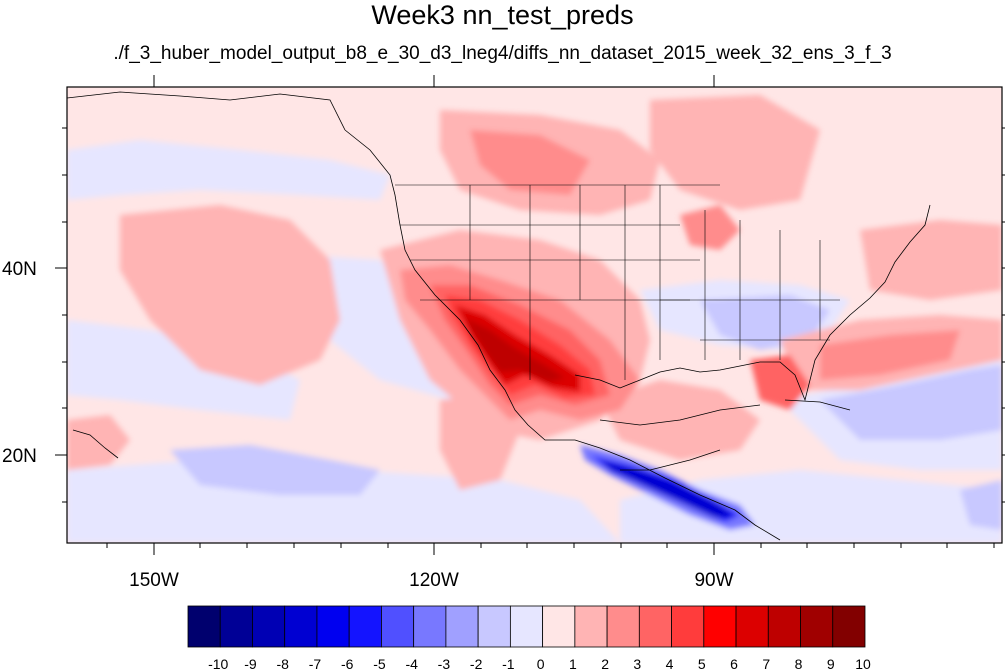 This screenshot has width=1005, height=672. Describe the element at coordinates (19, 269) in the screenshot. I see `lat-label-40n: 40N` at that location.